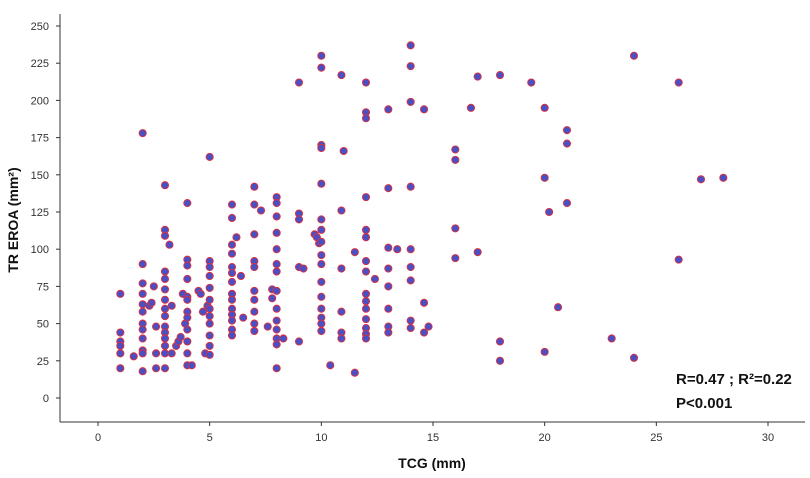 The image size is (810, 478). I want to click on x-tick-label: 15, so click(433, 438).